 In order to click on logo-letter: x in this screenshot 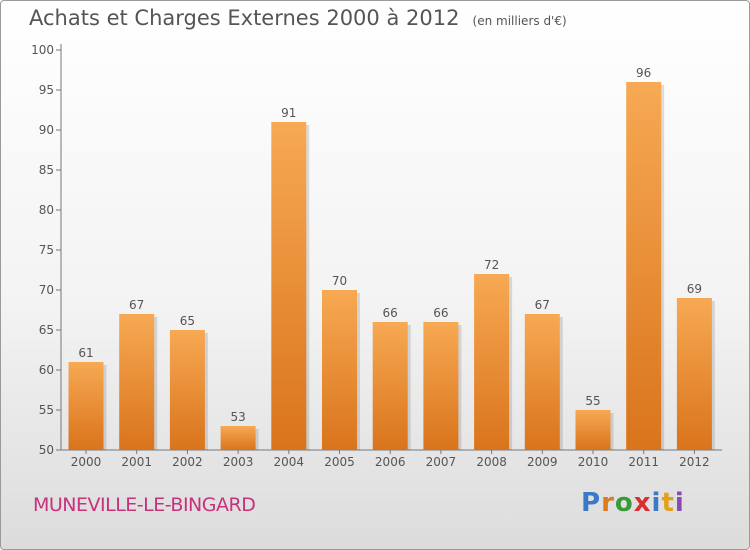, I will do `click(642, 503)`.